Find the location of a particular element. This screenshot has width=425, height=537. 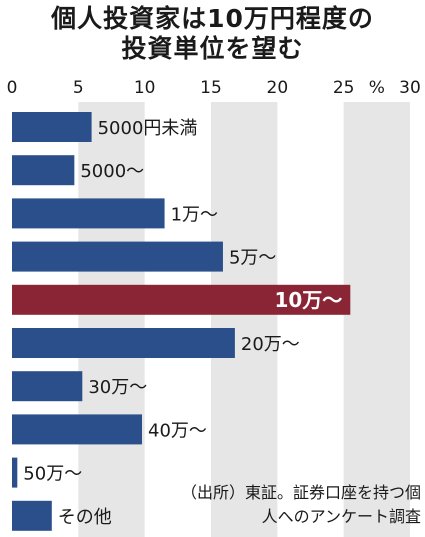

x-tick-label: 5 is located at coordinates (78, 88).